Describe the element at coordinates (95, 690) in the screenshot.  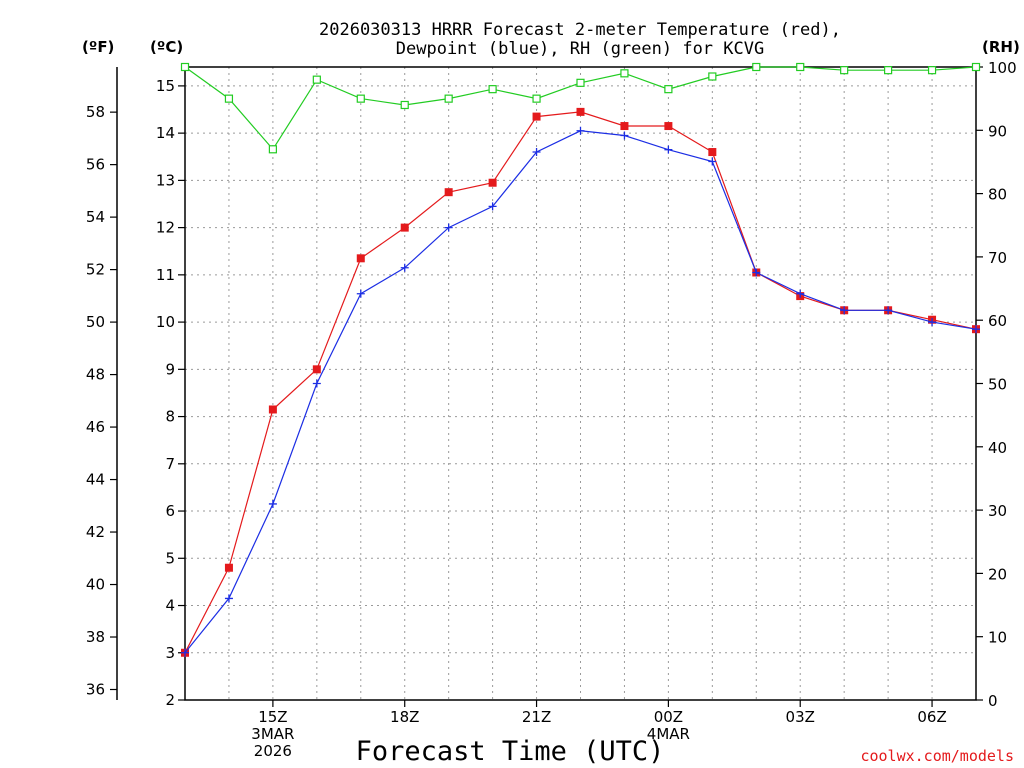
I see `f-axis-label-36: 36` at that location.